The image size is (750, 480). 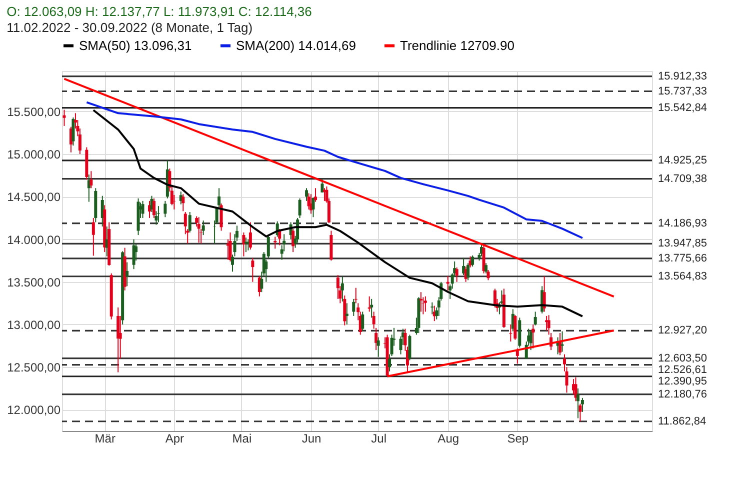 What do you see at coordinates (34, 239) in the screenshot?
I see `y-tick-label: 14.000,00` at bounding box center [34, 239].